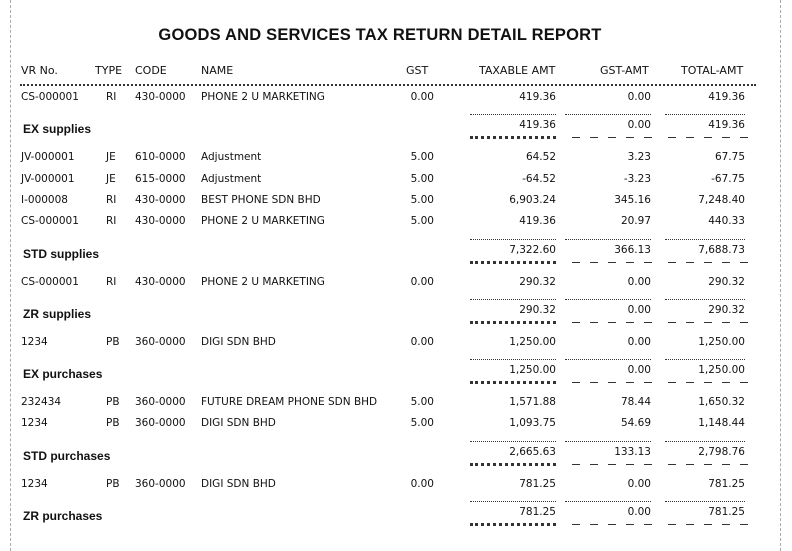 Image resolution: width=792 pixels, height=551 pixels. What do you see at coordinates (721, 402) in the screenshot?
I see `cell-total-amt: 1,650.32` at bounding box center [721, 402].